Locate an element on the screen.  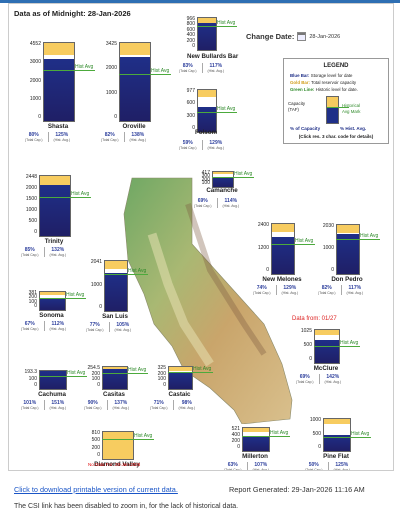
pct-hist-value: 137% is located at coordinates (121, 403).